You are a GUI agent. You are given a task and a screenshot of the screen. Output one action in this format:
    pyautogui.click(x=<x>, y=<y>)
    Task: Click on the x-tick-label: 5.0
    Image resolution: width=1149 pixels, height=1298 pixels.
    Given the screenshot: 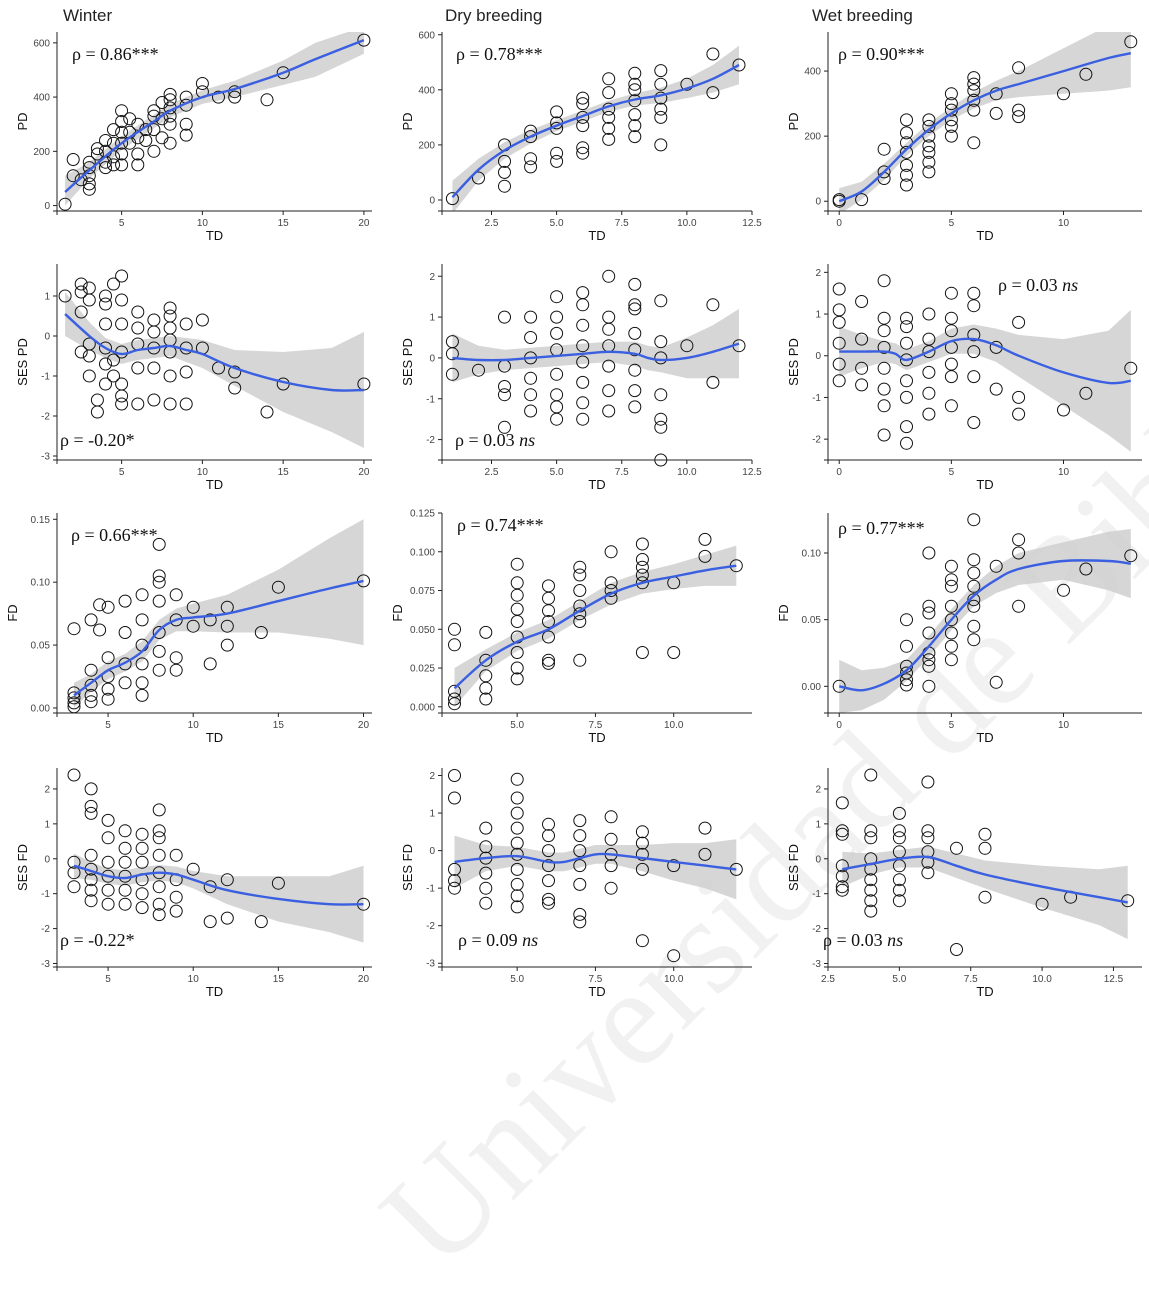 What is the action you would take?
    pyautogui.click(x=557, y=223)
    